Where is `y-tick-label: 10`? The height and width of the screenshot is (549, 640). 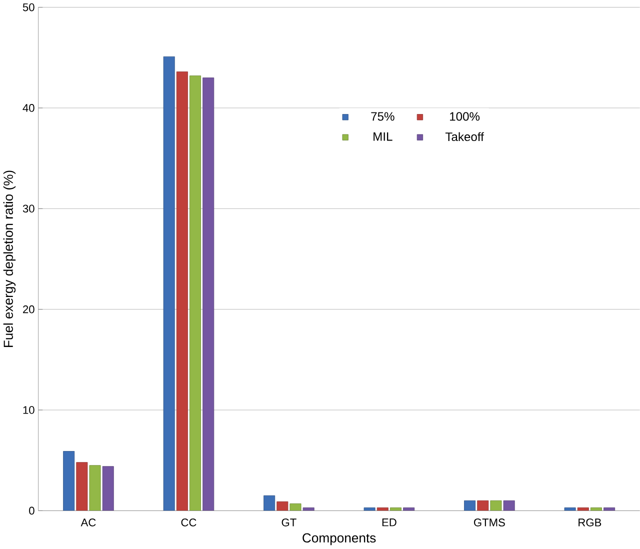
y-tick-label: 10 is located at coordinates (28, 410).